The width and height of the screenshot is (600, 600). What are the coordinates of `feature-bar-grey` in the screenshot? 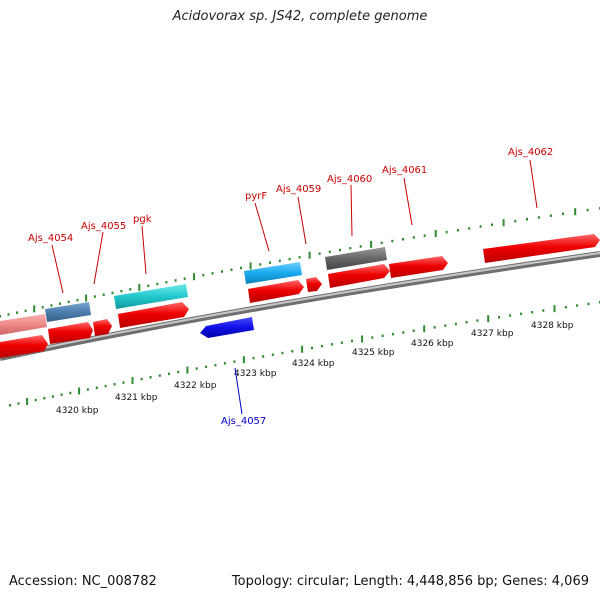 It's located at (356, 258).